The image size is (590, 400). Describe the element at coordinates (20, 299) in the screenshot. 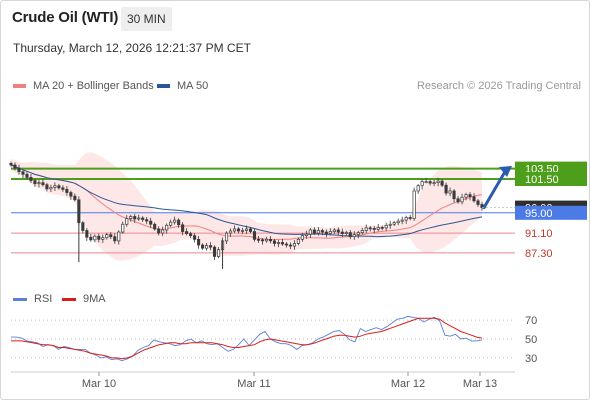

I see `rsi-swatch-icon` at that location.